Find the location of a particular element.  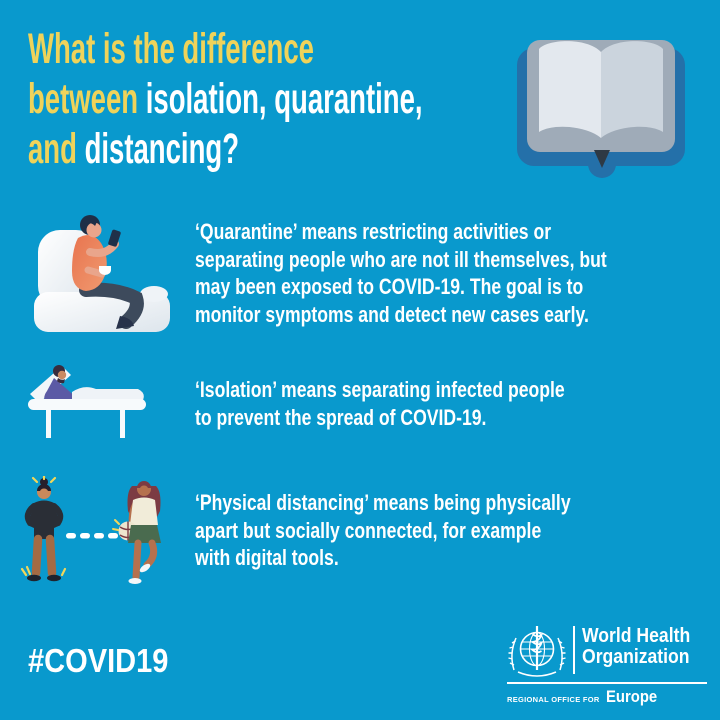

title-text-white: distancing? is located at coordinates (162, 149).